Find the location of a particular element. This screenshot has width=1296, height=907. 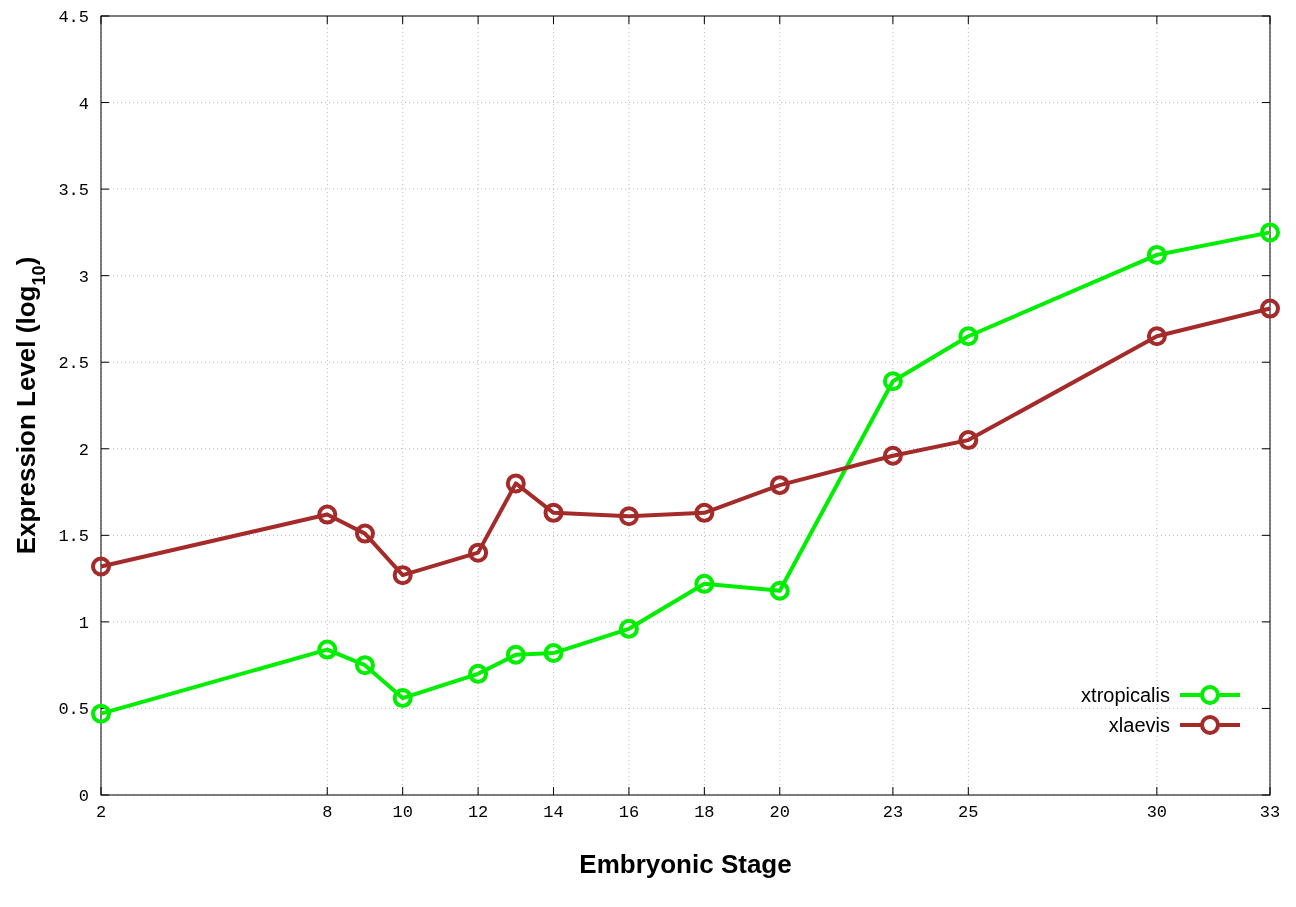

y-tick-label: 2 is located at coordinates (83, 450).